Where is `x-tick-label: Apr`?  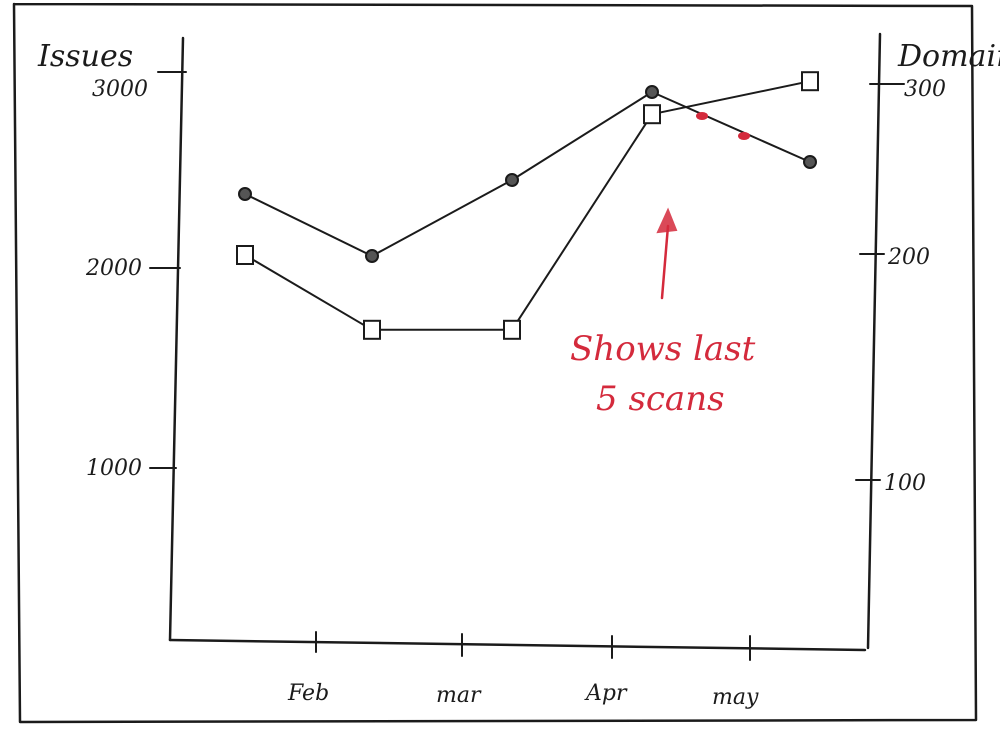 x-tick-label: Apr is located at coordinates (606, 693).